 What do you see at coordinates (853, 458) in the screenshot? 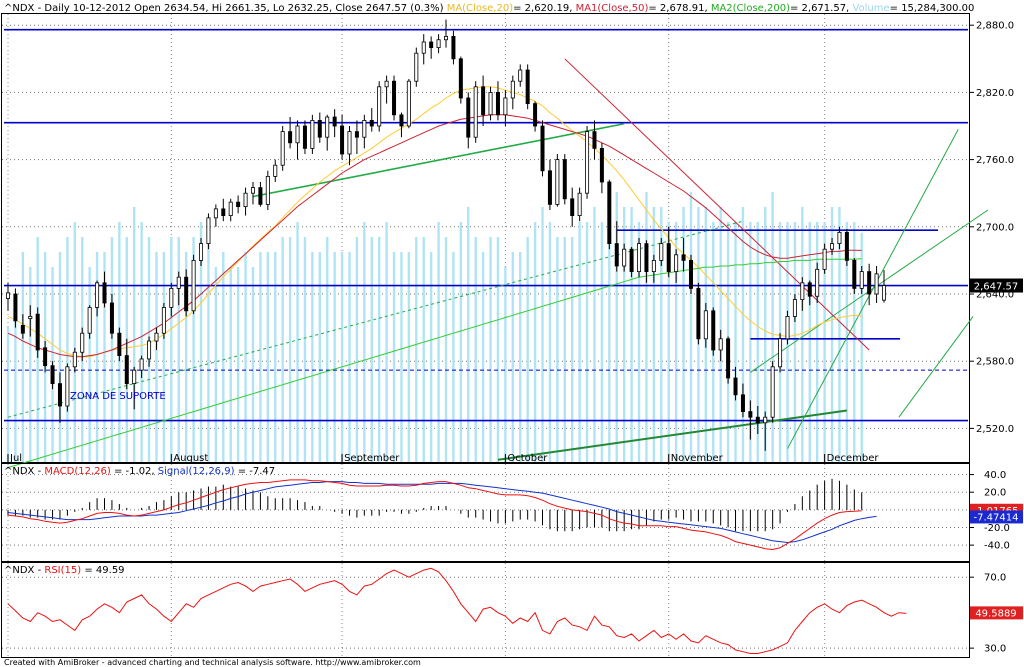
I see `month-label: December` at bounding box center [853, 458].